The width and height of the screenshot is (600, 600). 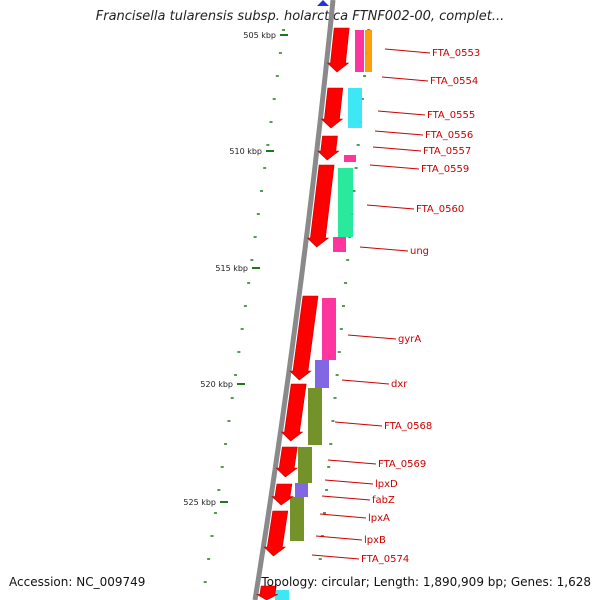 I want to click on gene-label: FTA_0569, so click(x=402, y=464).